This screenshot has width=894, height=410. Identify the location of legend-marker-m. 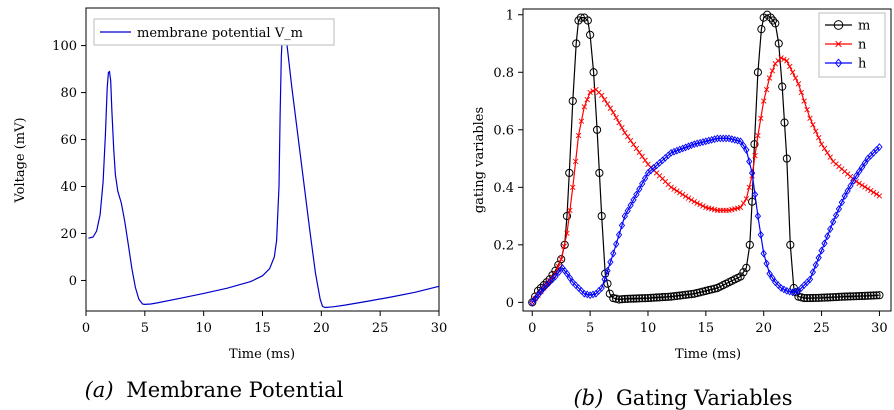
(838, 25).